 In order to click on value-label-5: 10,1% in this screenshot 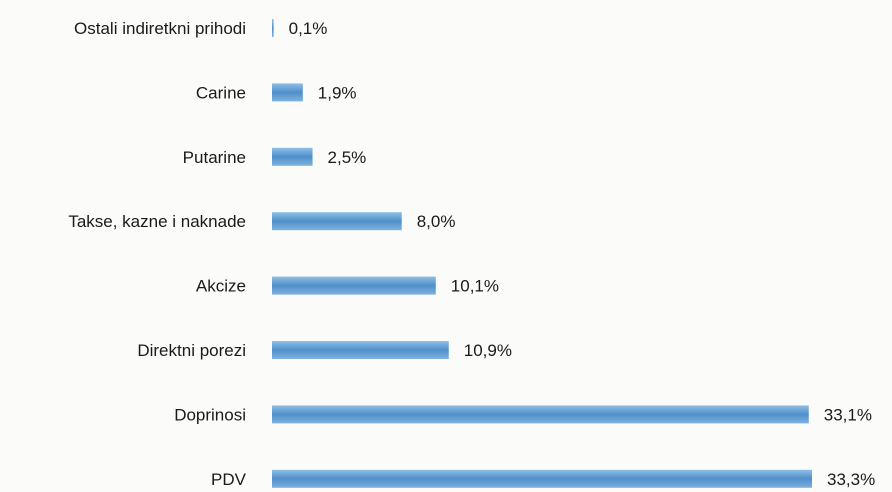, I will do `click(475, 286)`.